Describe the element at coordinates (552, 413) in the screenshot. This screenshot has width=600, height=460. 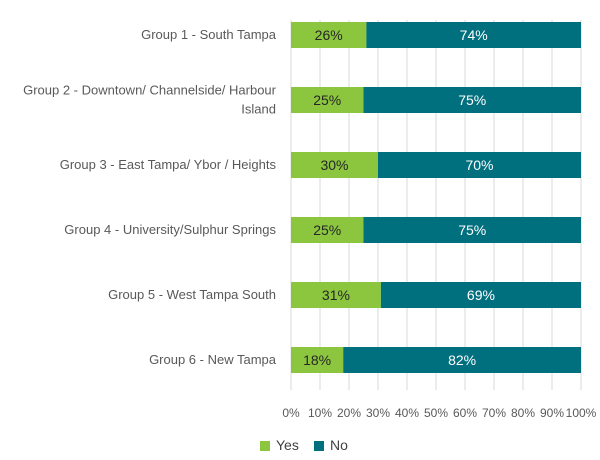
I see `x-tick-label: 90%` at that location.